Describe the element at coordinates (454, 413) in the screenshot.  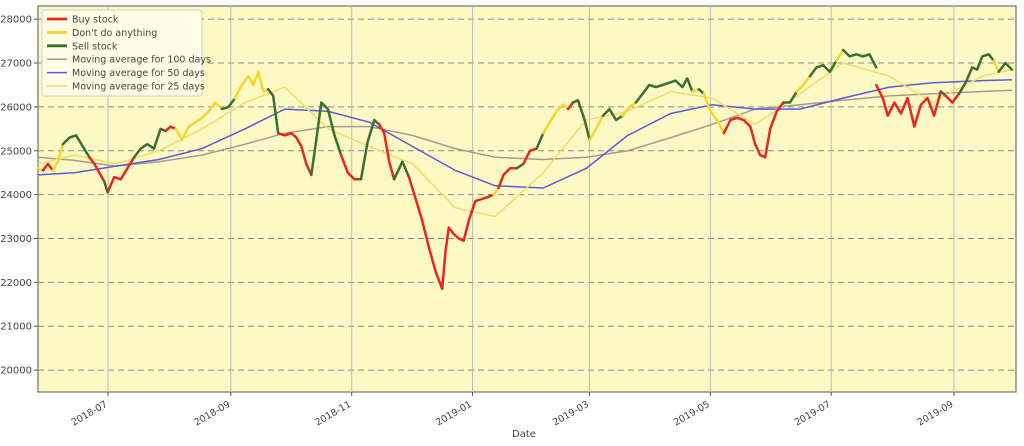
I see `x-tick-label: 2019-01` at that location.